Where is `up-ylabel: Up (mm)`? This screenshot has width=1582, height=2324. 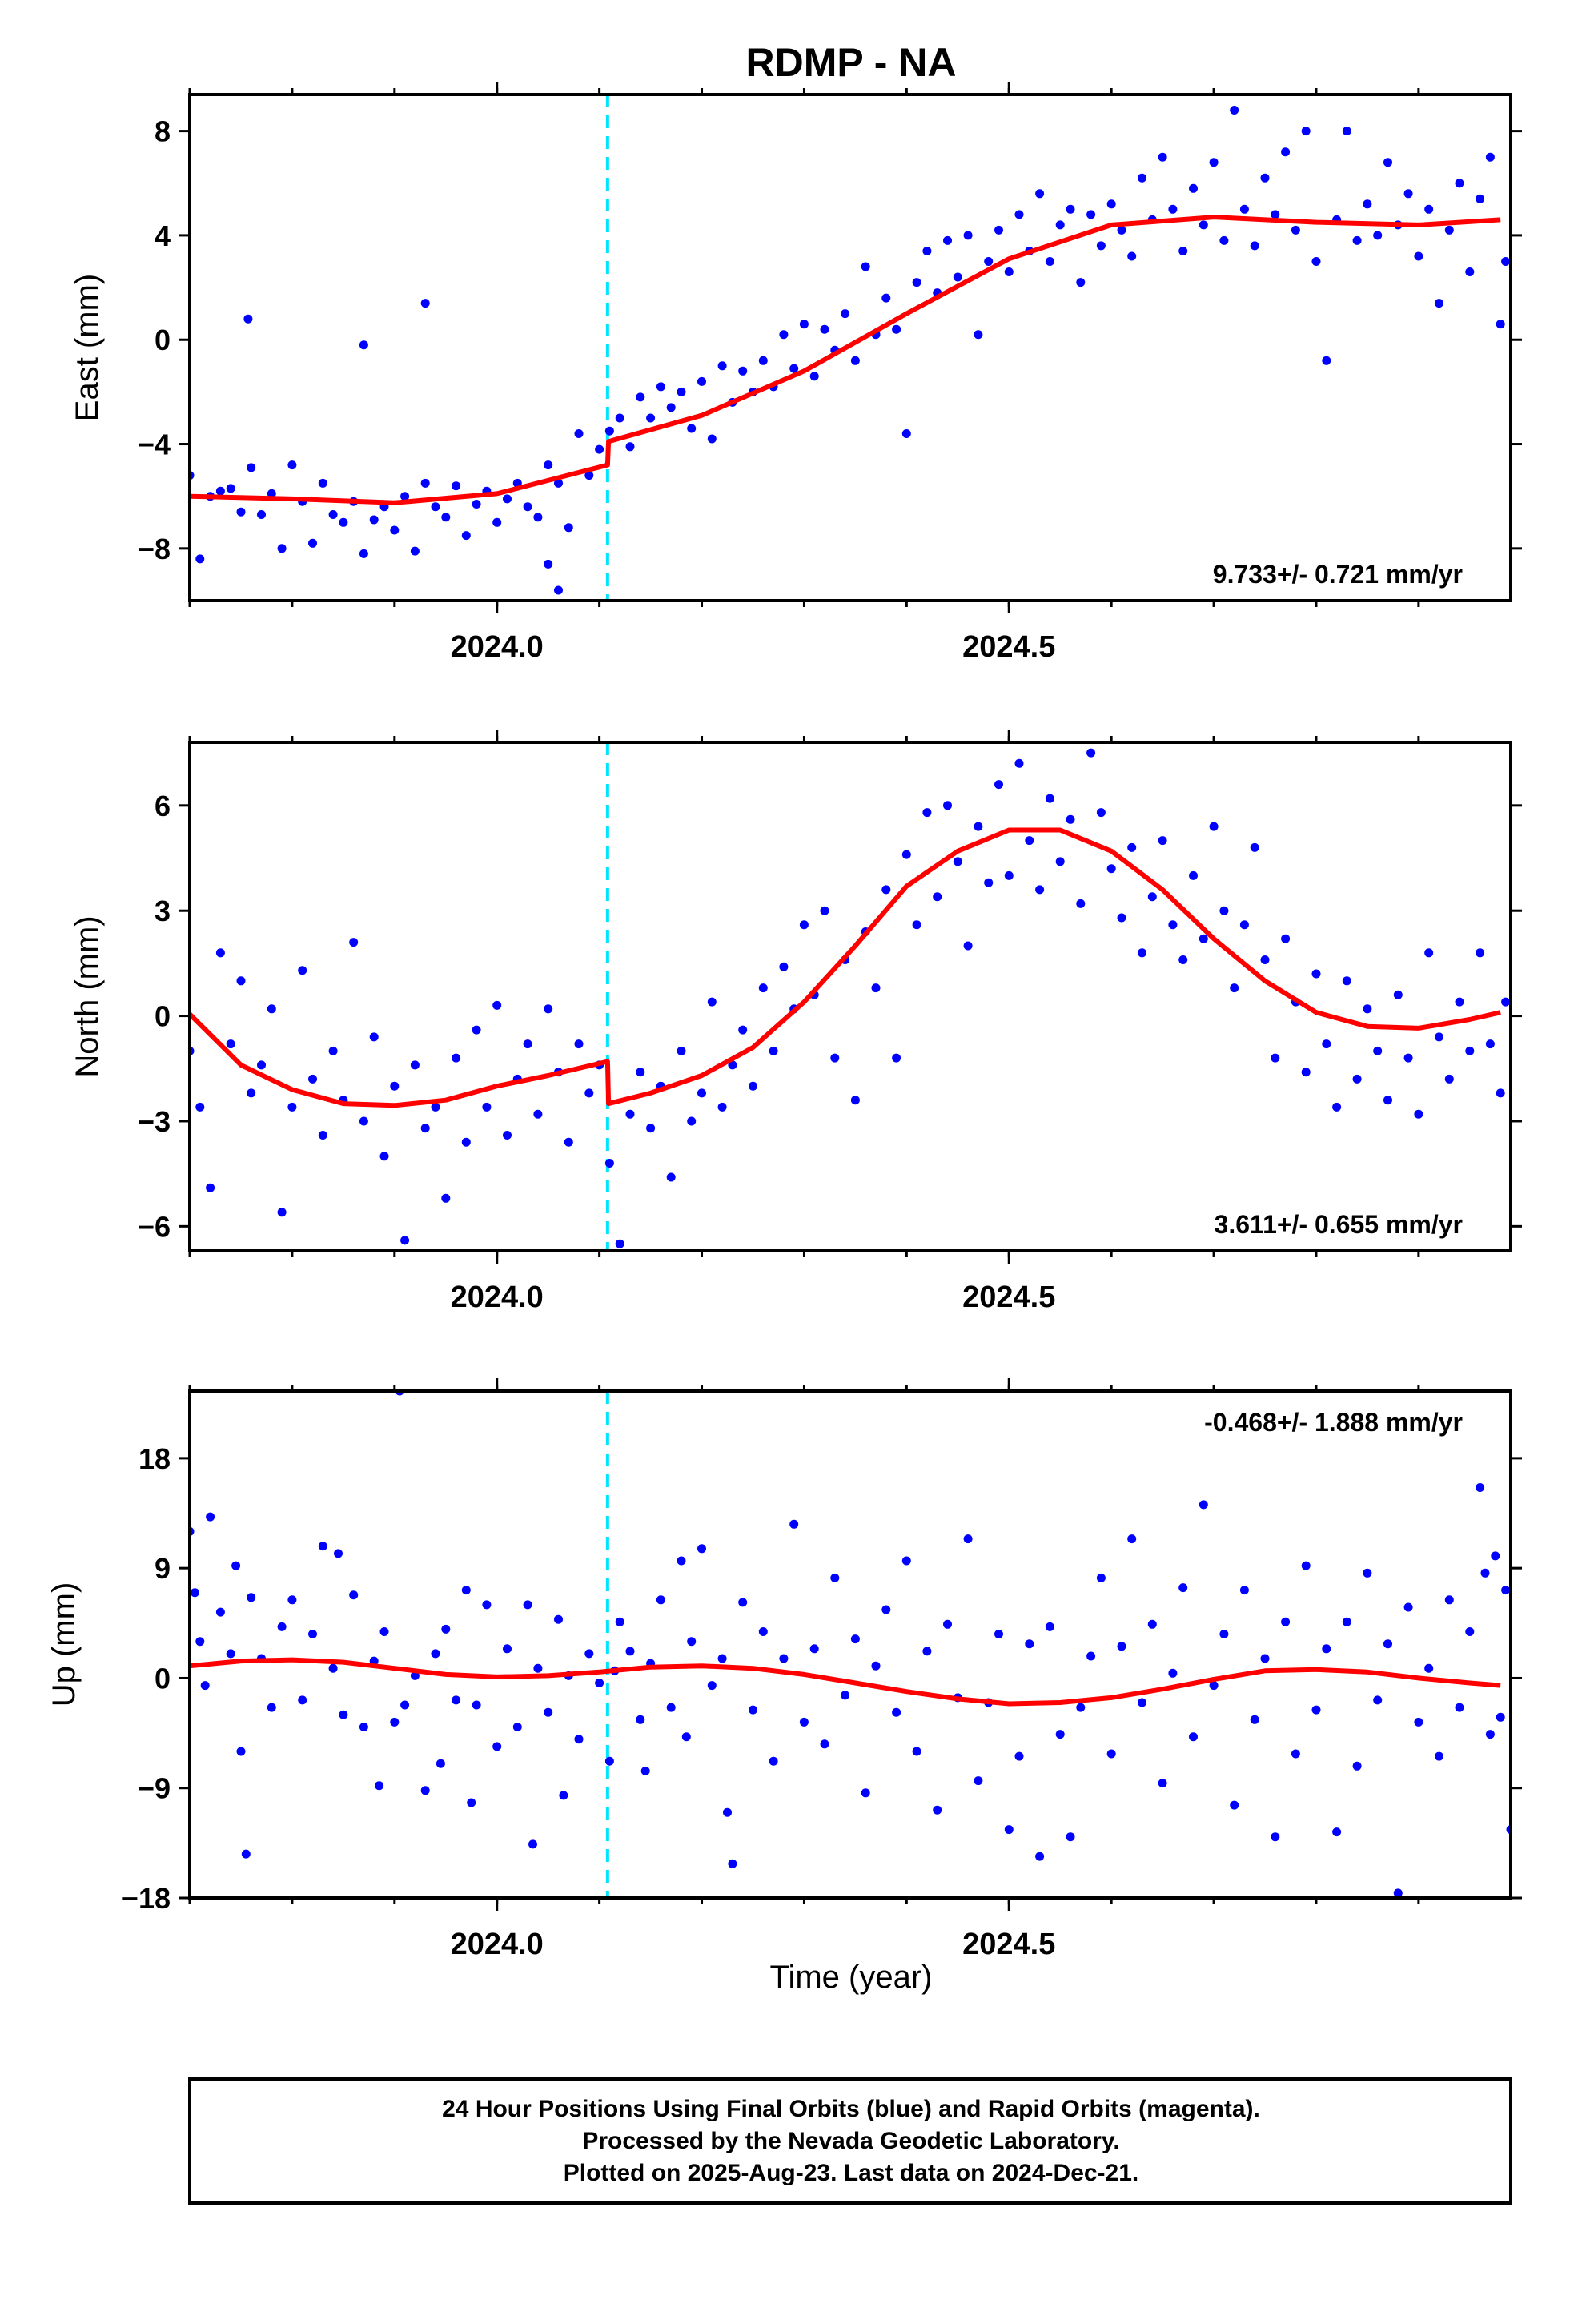
up-ylabel: Up (mm) is located at coordinates (64, 1644).